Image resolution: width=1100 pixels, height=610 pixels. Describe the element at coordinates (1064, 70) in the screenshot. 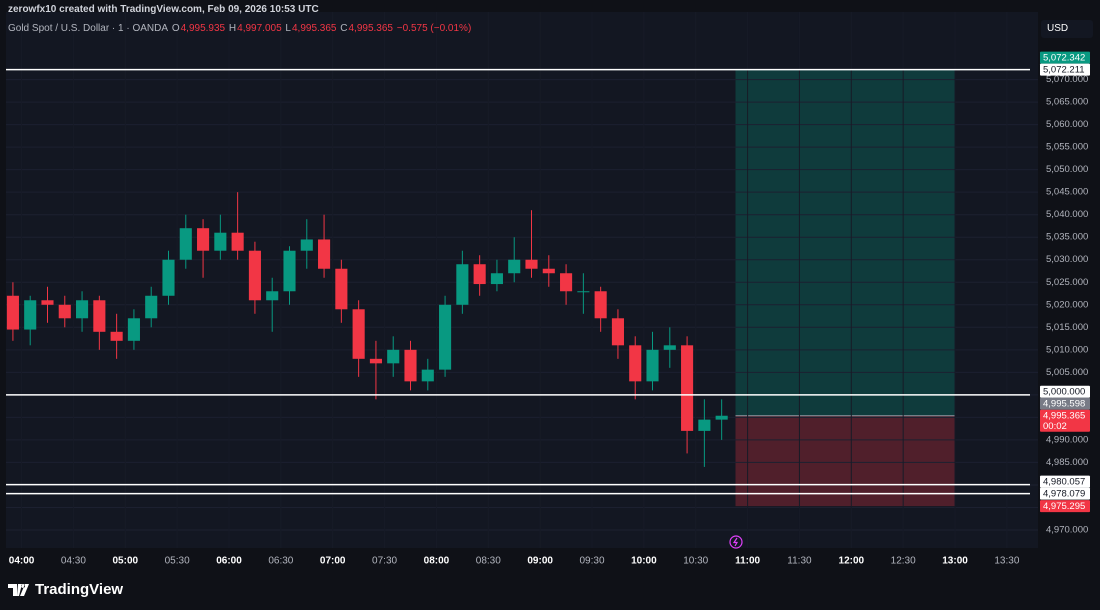

I see `price-label: 5,072.211` at that location.